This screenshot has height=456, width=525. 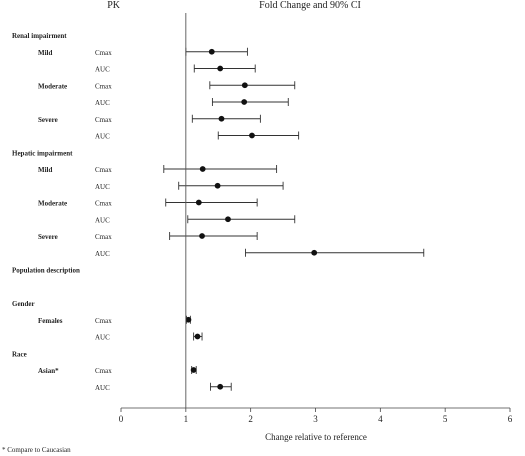 What do you see at coordinates (23, 304) in the screenshot?
I see `group-label: Gender` at bounding box center [23, 304].